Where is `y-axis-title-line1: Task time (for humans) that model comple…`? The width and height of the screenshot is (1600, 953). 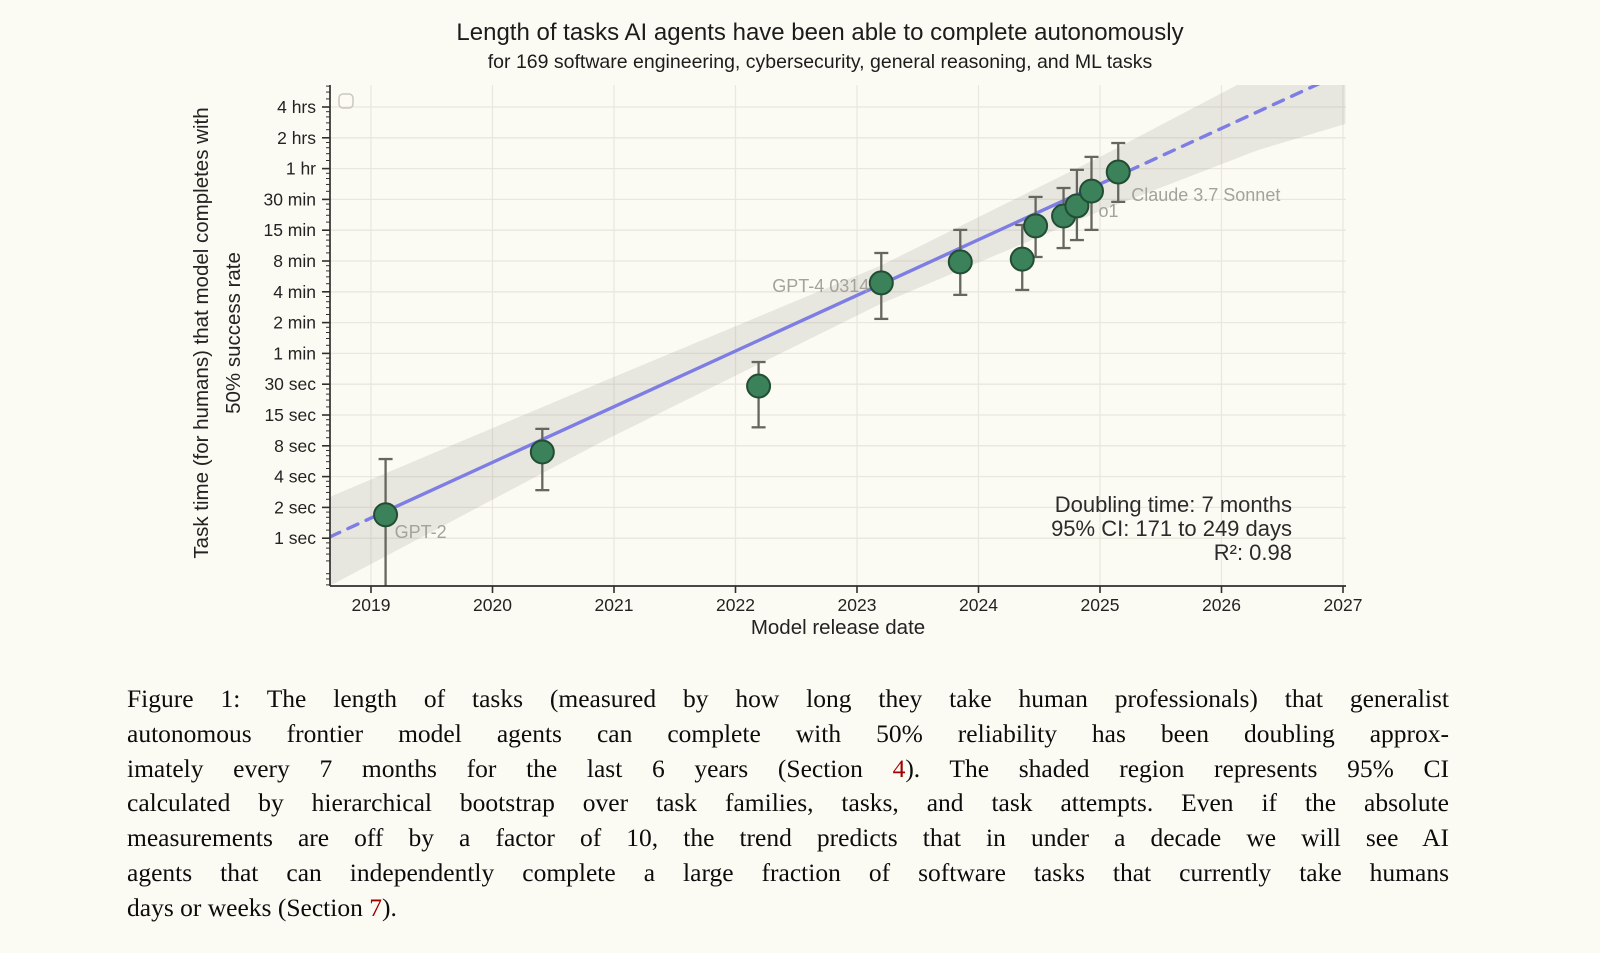
y-axis-title-line1: Task time (for humans) that model comple… is located at coordinates (201, 332).